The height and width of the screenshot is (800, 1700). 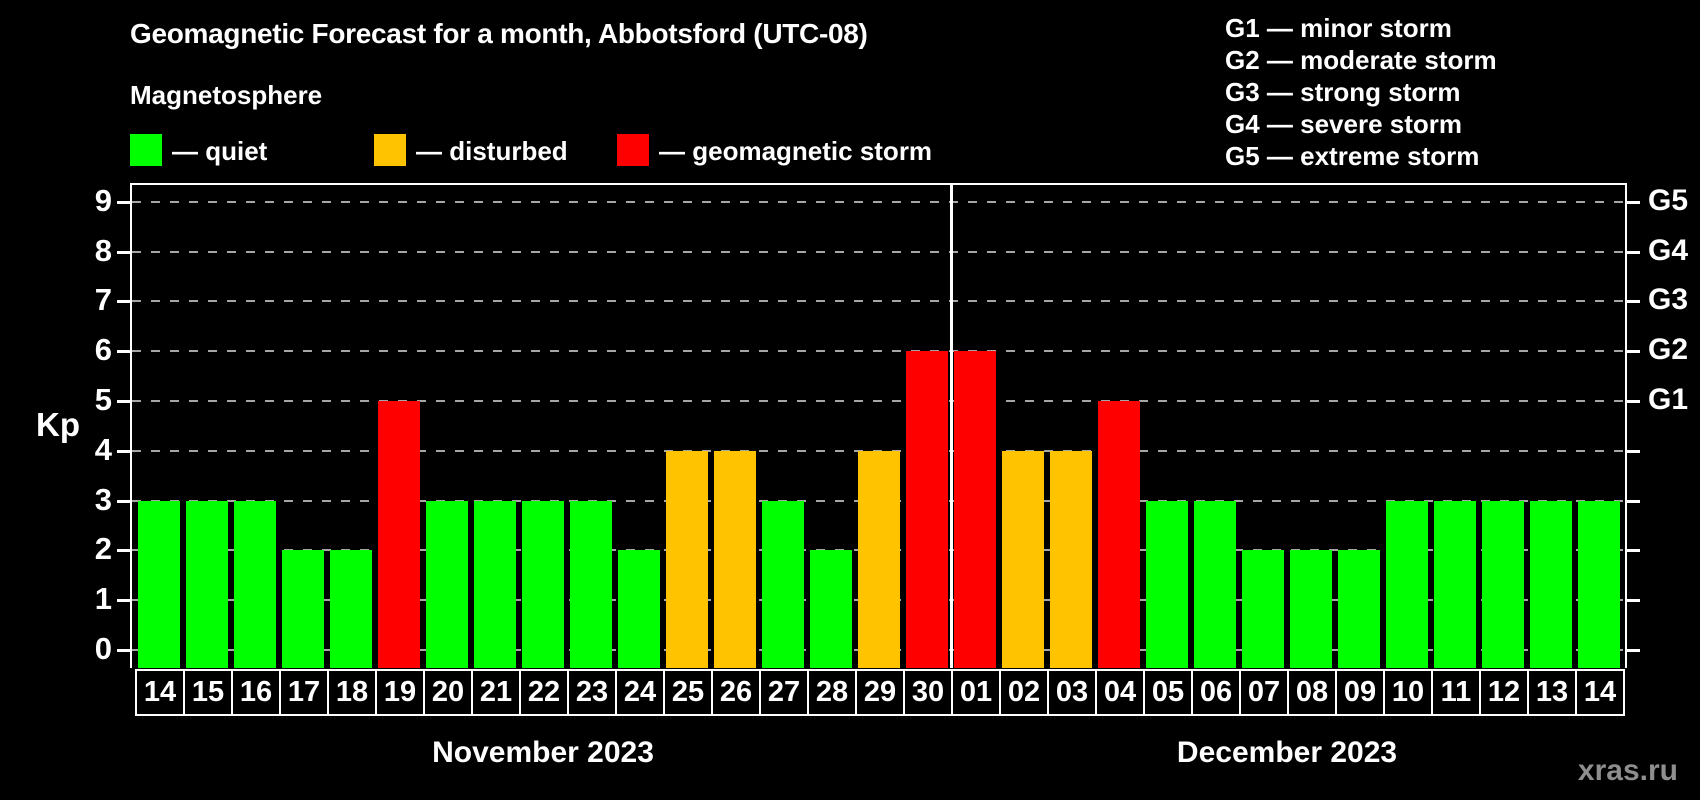 I want to click on date-cell: 04, so click(x=1119, y=692).